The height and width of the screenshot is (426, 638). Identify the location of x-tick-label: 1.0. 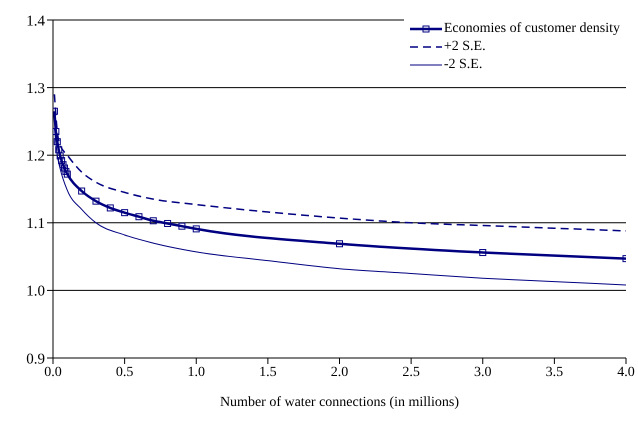
(196, 372).